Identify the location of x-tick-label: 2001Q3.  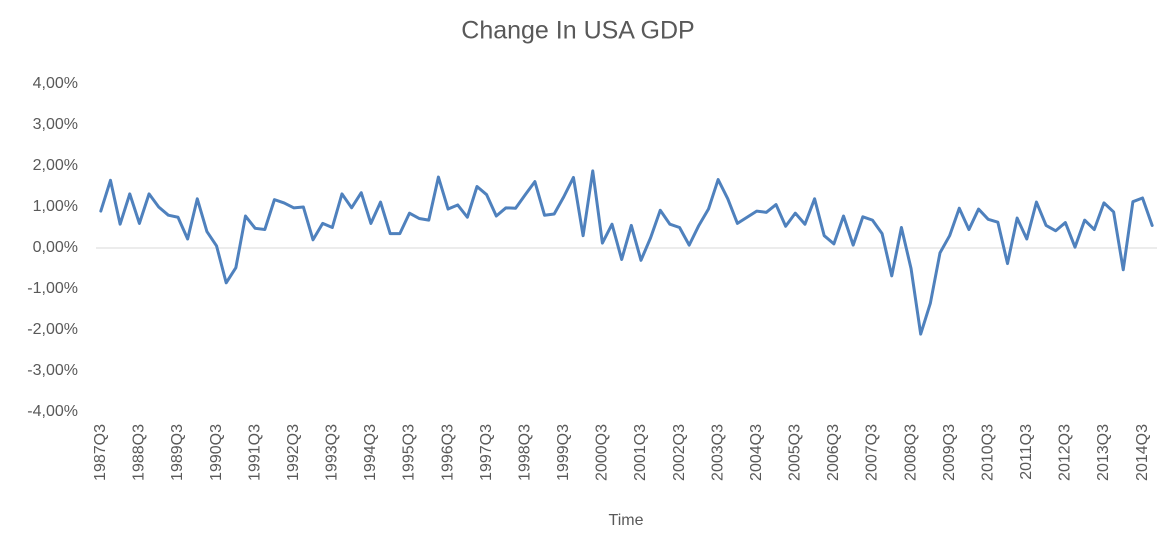
(640, 452).